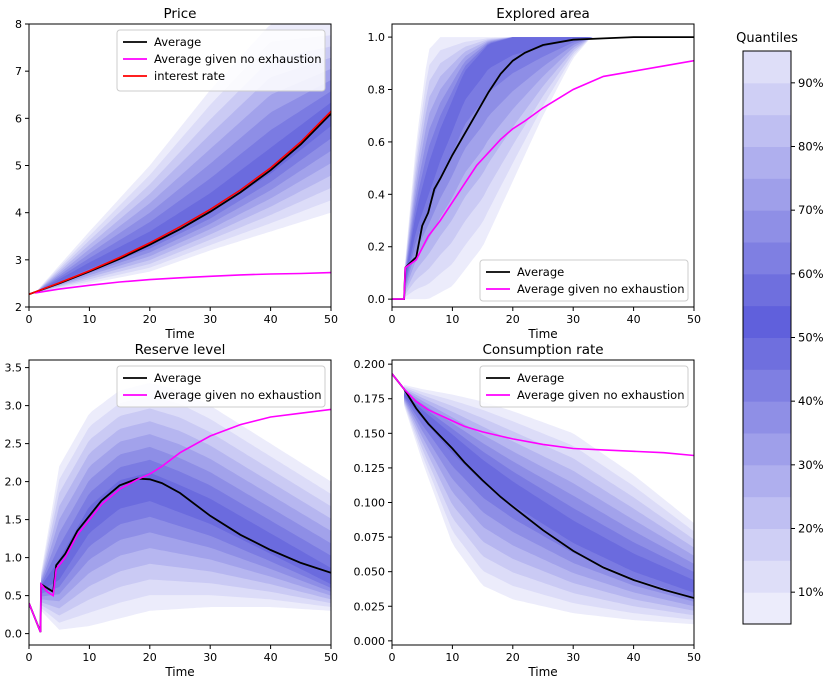 Image resolution: width=830 pixels, height=684 pixels. What do you see at coordinates (370, 606) in the screenshot?
I see `y-tick-label: 0.025` at bounding box center [370, 606].